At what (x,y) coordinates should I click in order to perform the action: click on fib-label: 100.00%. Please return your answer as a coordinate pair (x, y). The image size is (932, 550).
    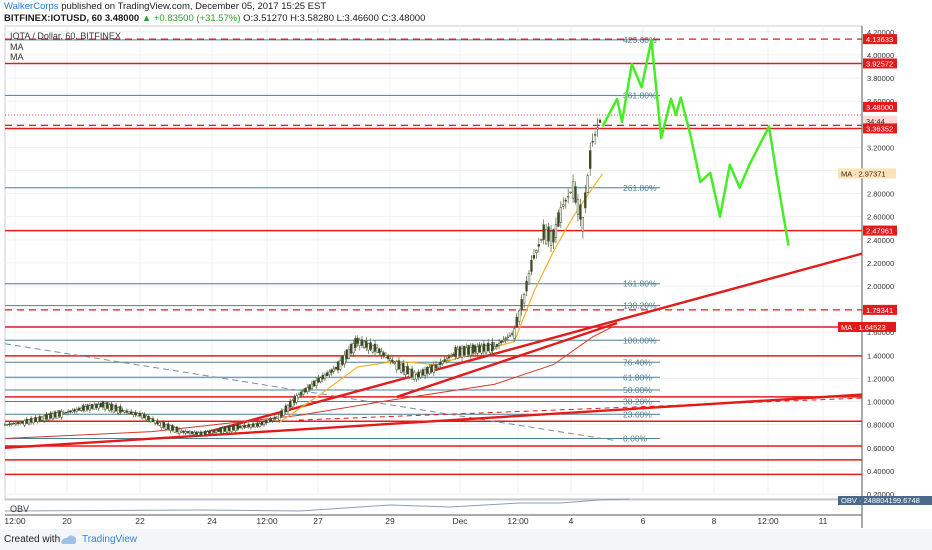
    Looking at the image, I should click on (640, 340).